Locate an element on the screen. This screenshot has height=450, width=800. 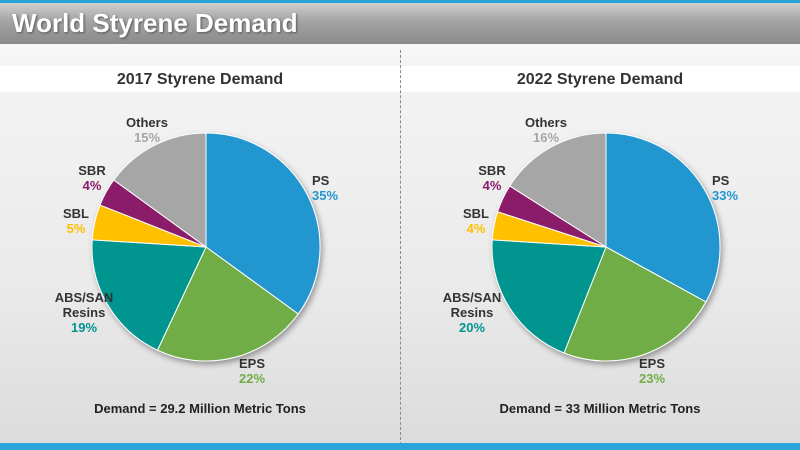
slice-label-ps: PS 33% is located at coordinates (725, 188).